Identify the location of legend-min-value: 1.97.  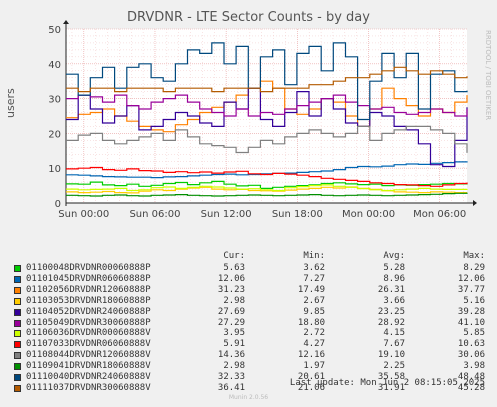
(314, 366).